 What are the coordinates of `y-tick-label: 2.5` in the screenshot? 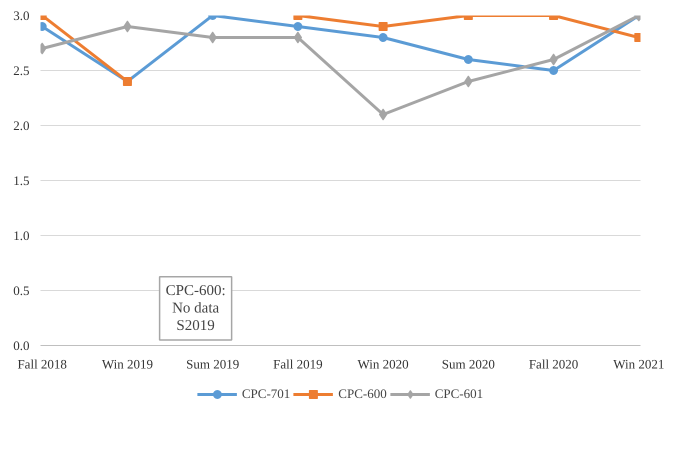 It's located at (21, 70).